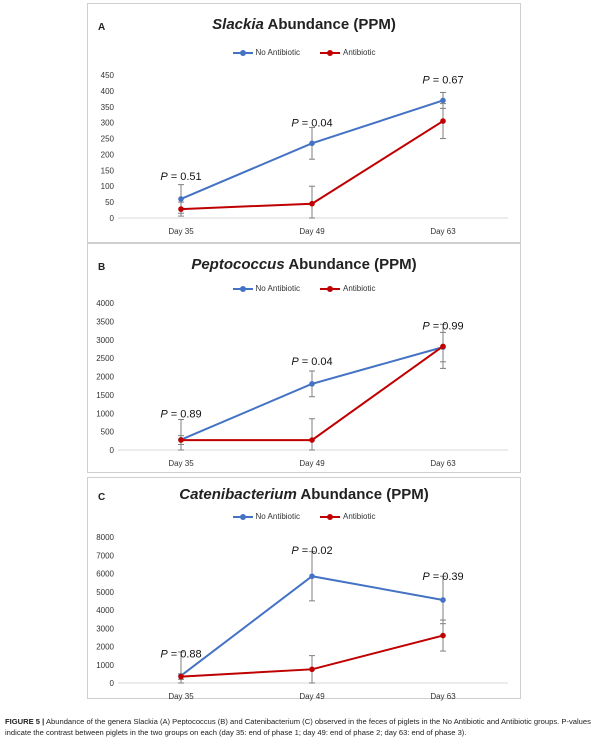  What do you see at coordinates (108, 91) in the screenshot?
I see `y-tick-label: 400` at bounding box center [108, 91].